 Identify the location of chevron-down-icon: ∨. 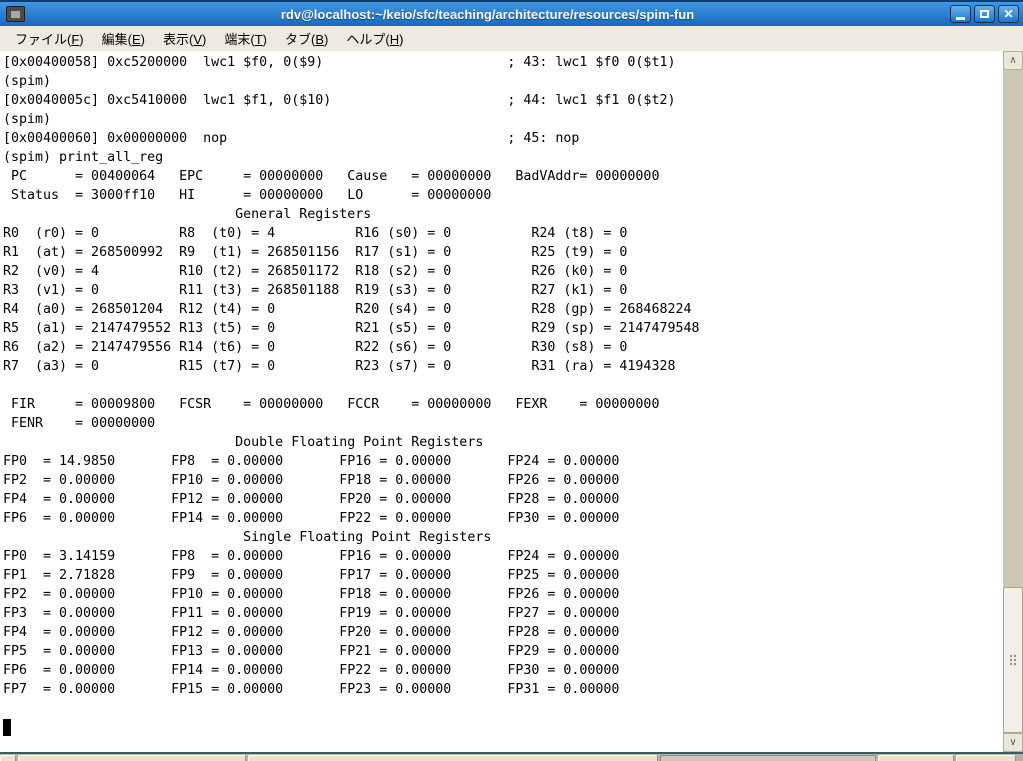
(1013, 742).